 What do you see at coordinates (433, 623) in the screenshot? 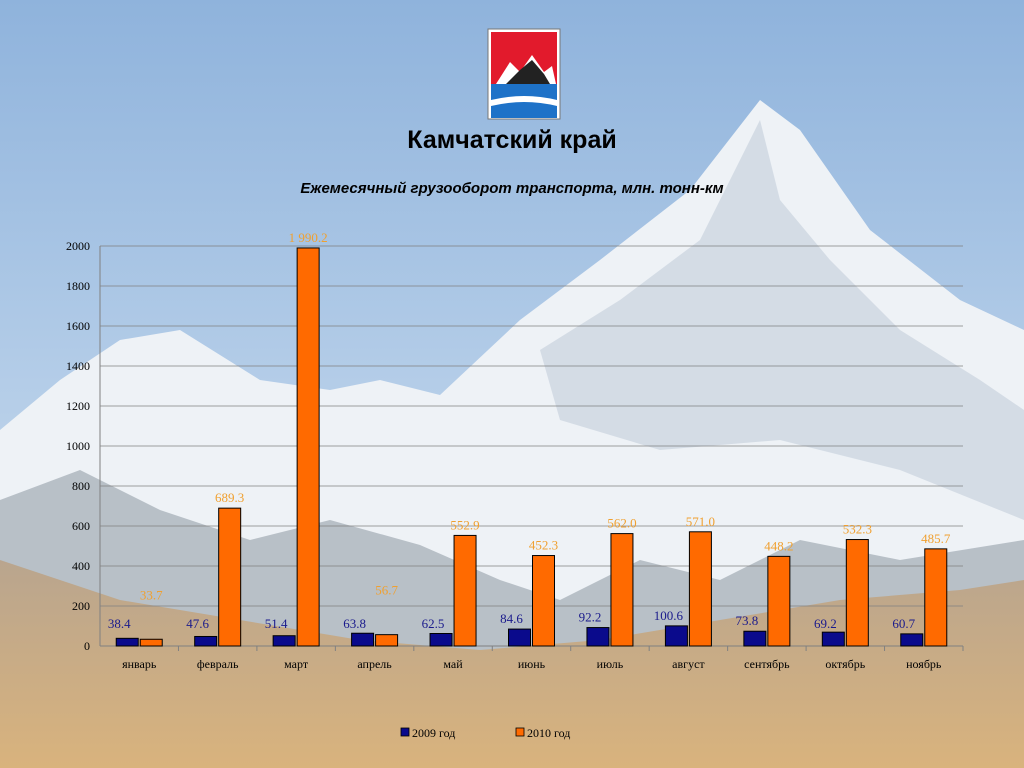
I see `data-label-2009: 62.5` at bounding box center [433, 623].